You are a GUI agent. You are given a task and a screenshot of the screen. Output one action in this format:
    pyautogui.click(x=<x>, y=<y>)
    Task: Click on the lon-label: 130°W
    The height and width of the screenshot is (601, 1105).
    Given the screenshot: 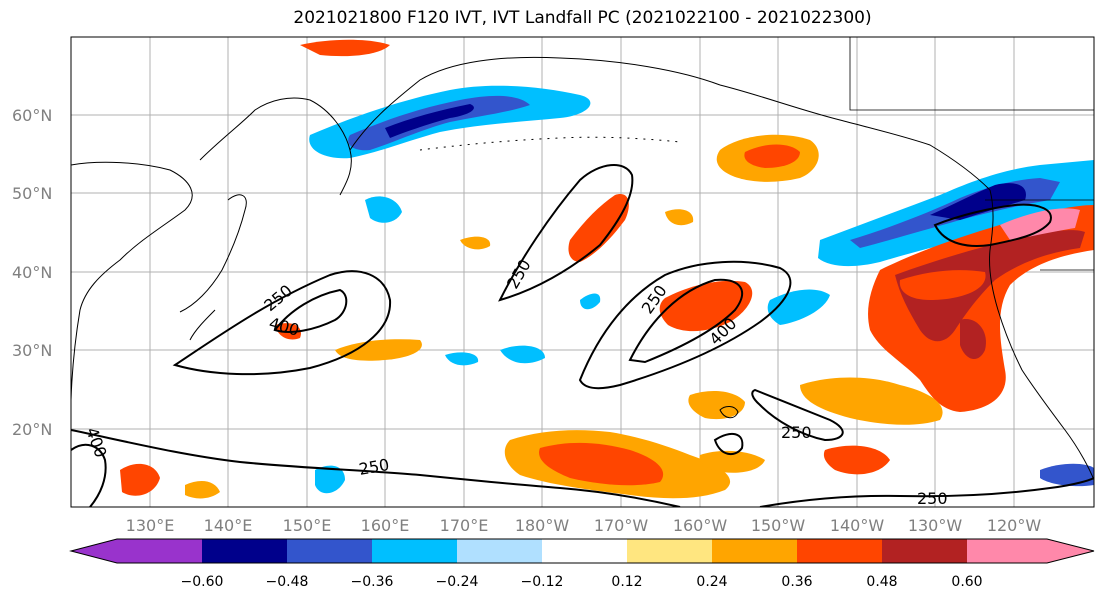 What is the action you would take?
    pyautogui.click(x=935, y=525)
    